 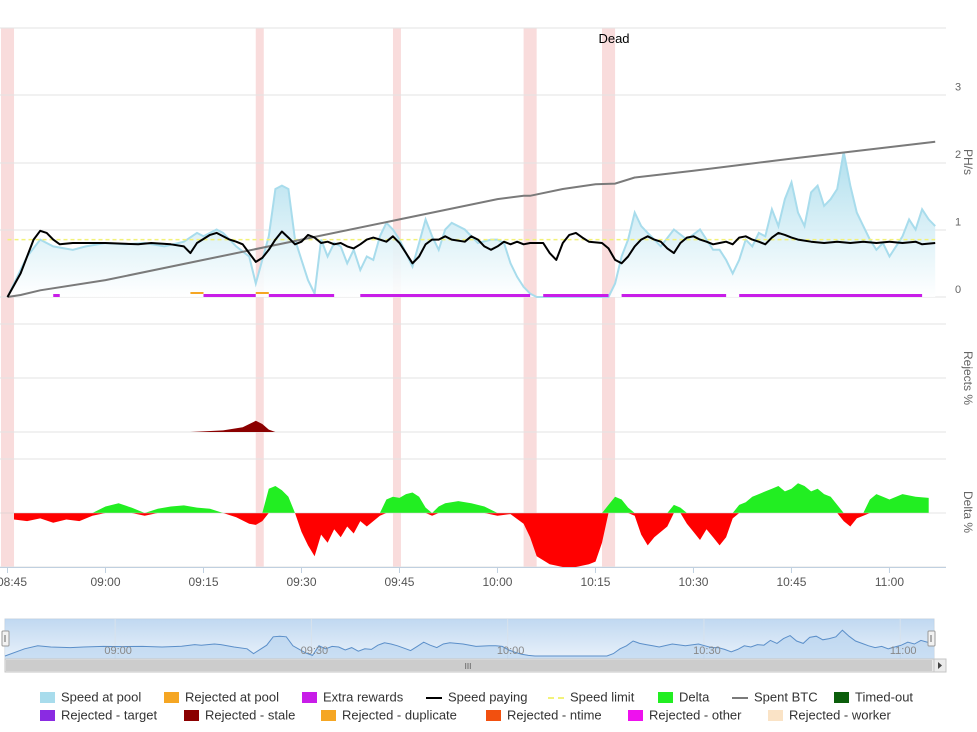 I want to click on x-tick-label: 09:45, so click(x=399, y=582).